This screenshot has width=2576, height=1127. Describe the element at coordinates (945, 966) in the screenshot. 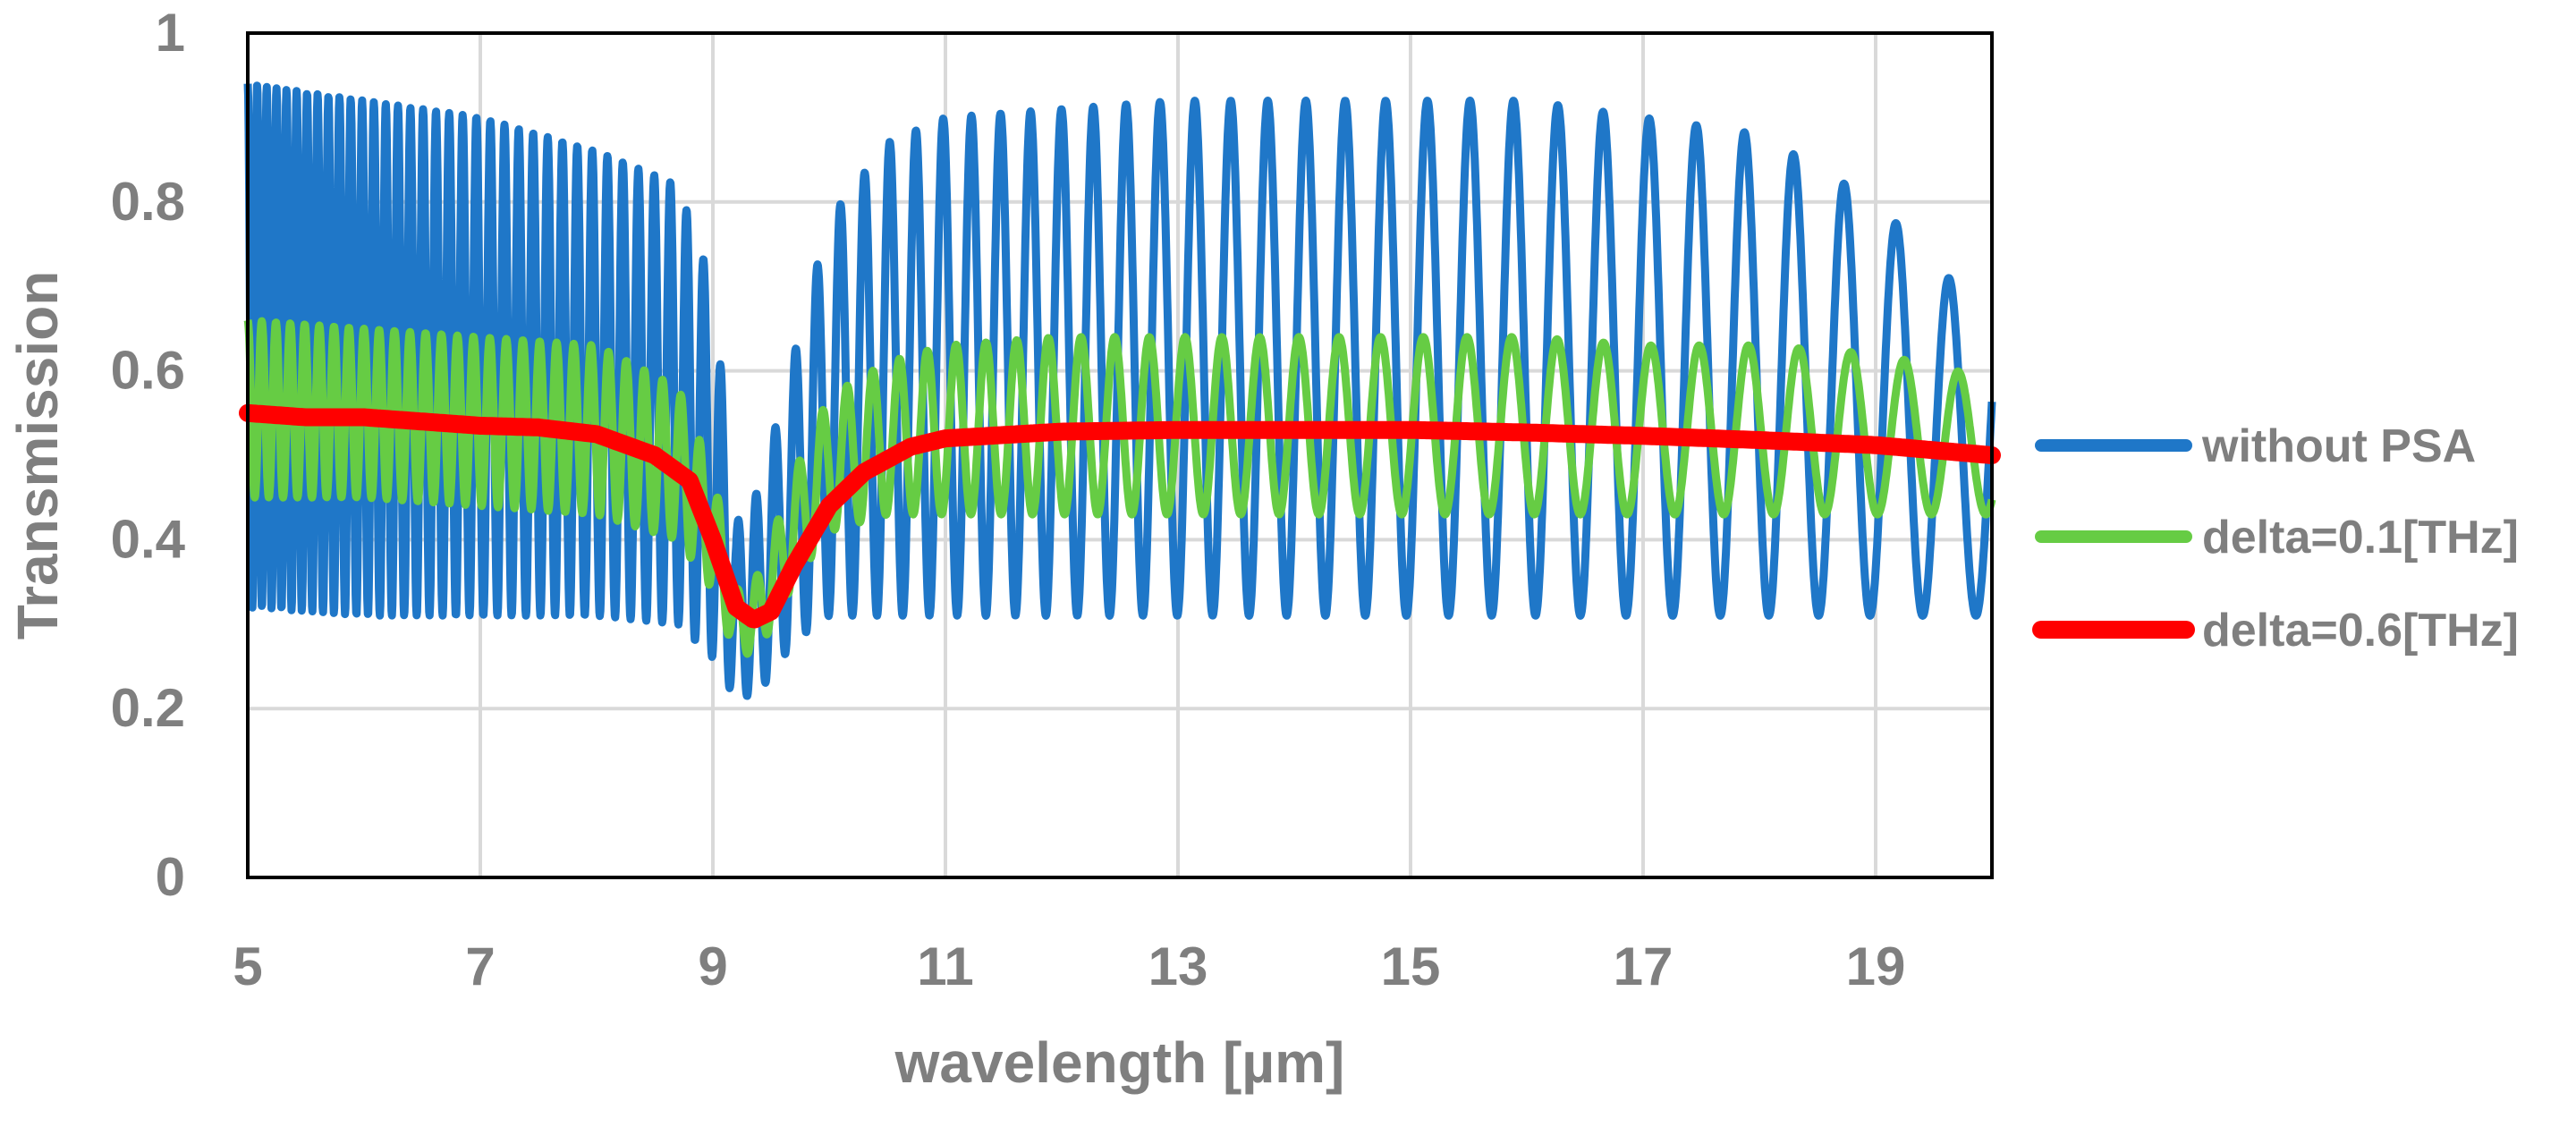

I see `x-tick-label: 11` at that location.